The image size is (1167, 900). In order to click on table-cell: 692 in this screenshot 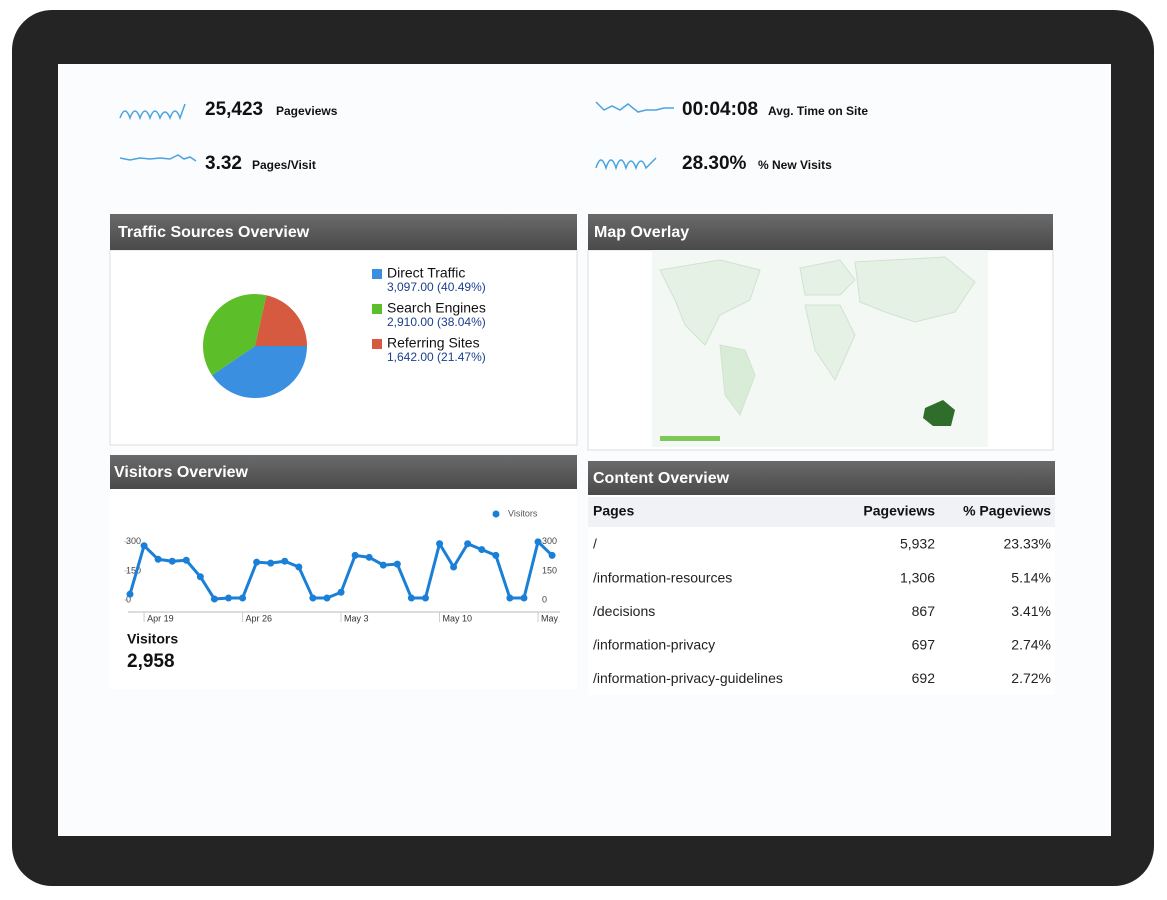, I will do `click(924, 678)`.